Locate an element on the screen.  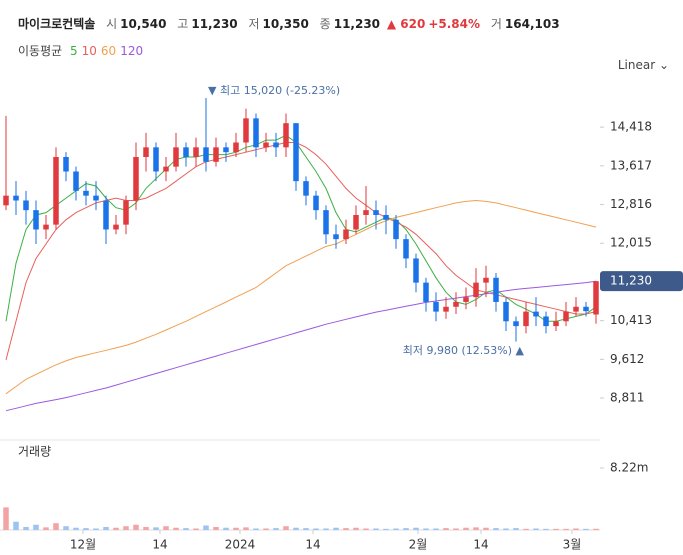
x-tick-label: 3월 is located at coordinates (572, 545).